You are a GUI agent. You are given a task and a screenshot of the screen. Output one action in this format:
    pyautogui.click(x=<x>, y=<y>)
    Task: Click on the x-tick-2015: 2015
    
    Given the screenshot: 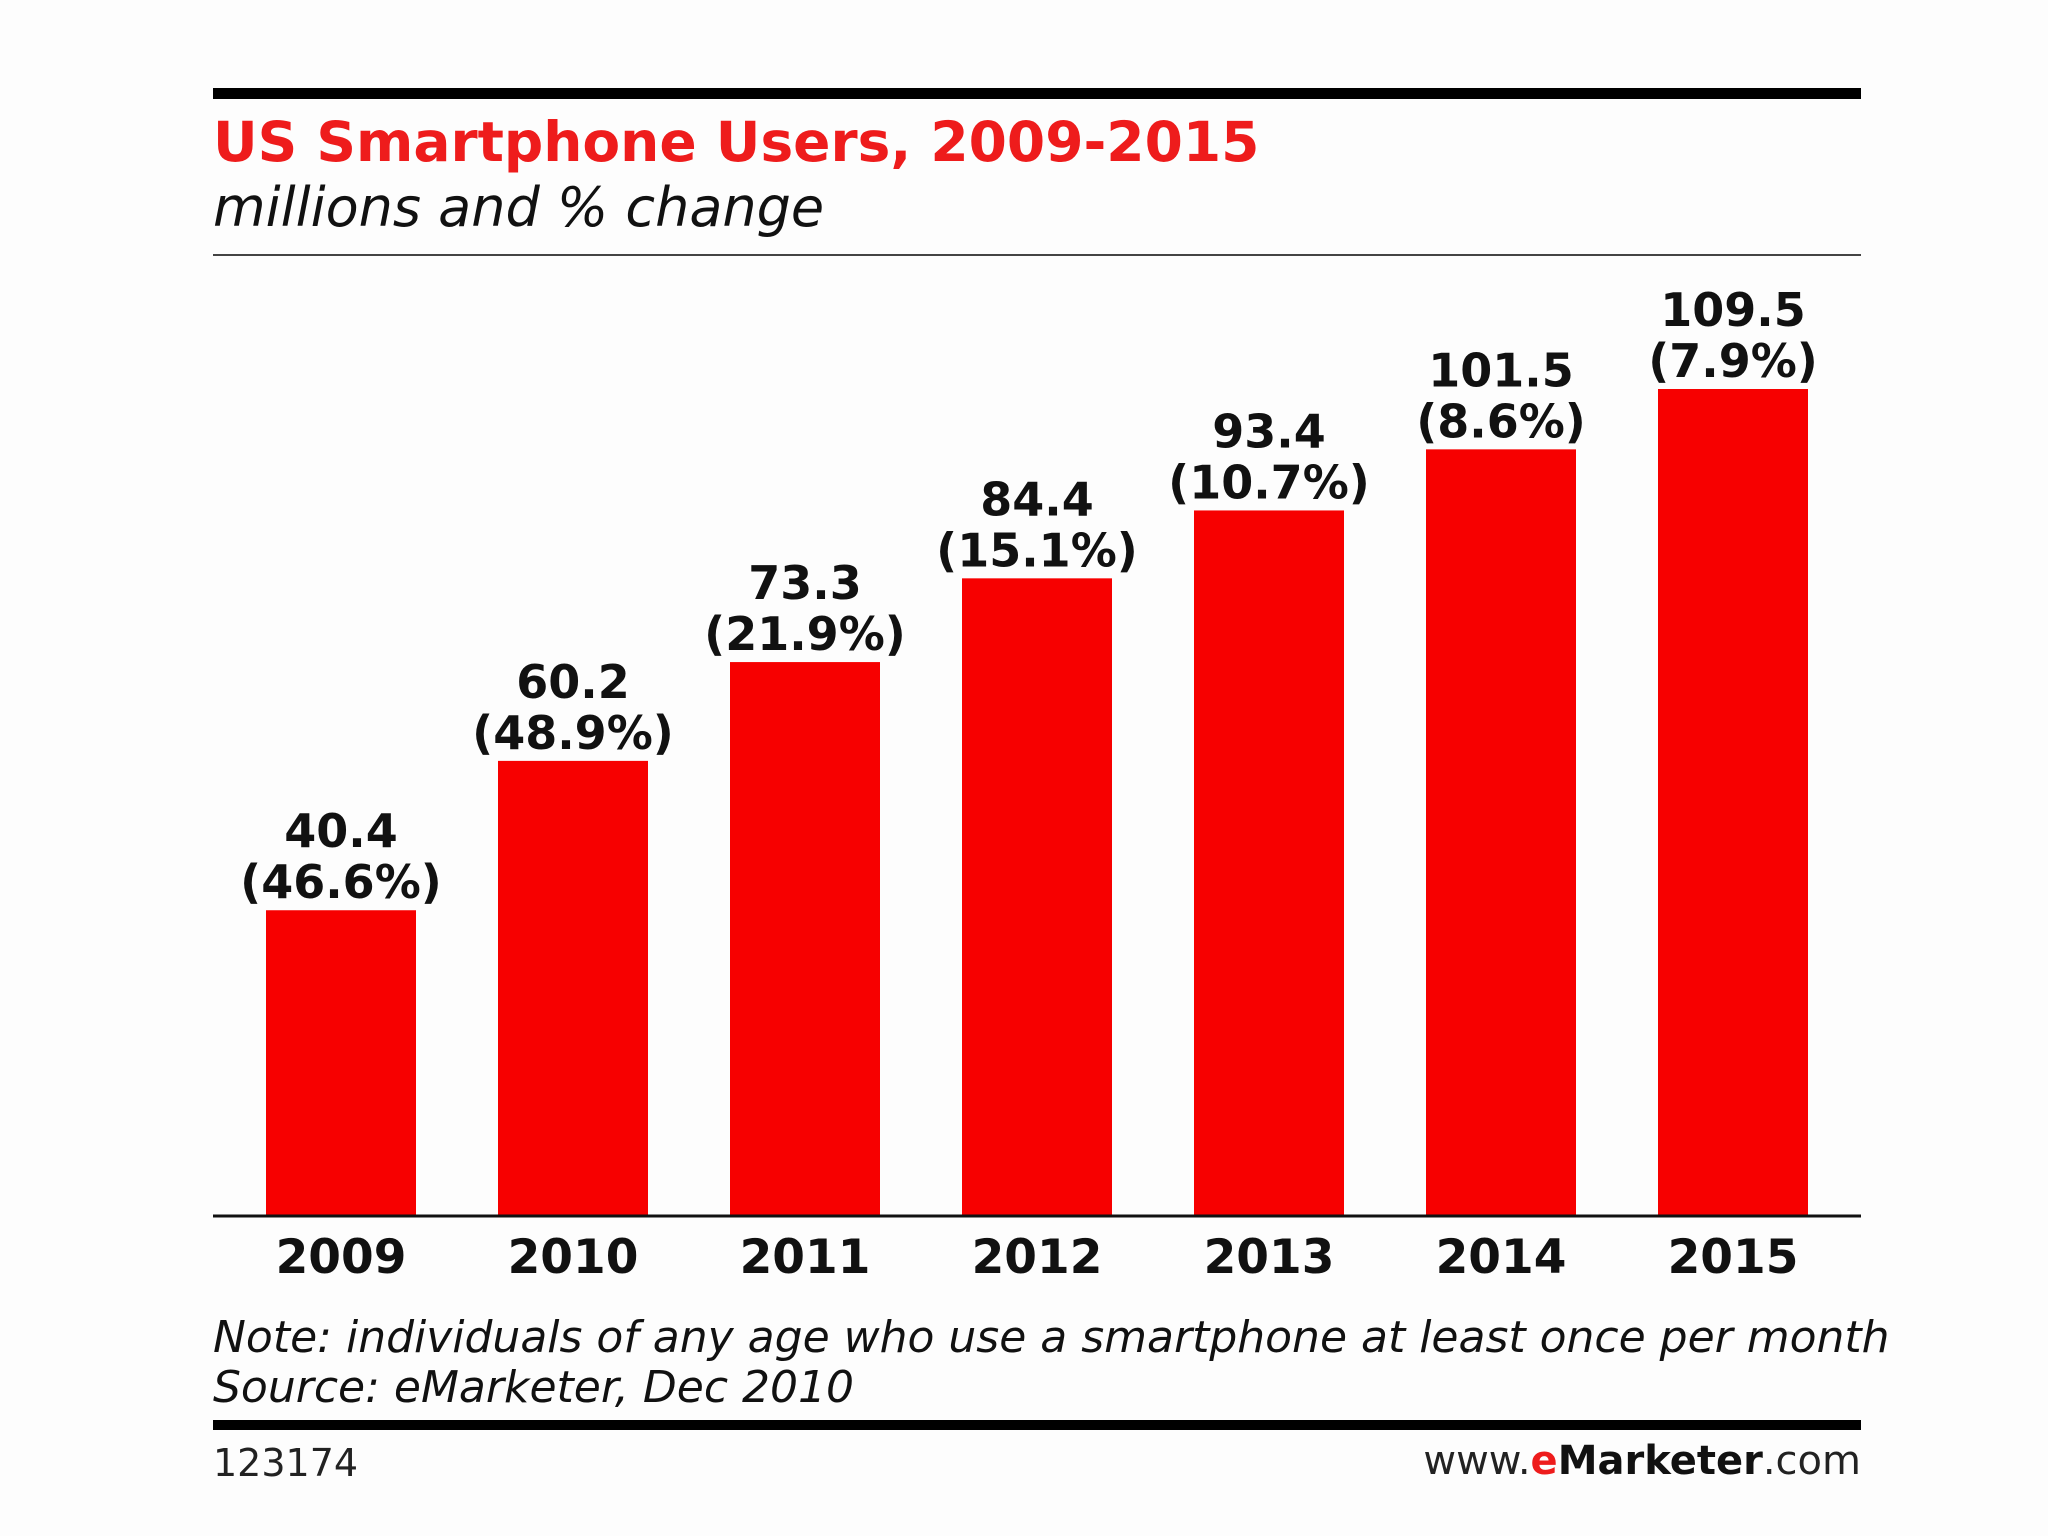 What is the action you would take?
    pyautogui.click(x=1733, y=1257)
    